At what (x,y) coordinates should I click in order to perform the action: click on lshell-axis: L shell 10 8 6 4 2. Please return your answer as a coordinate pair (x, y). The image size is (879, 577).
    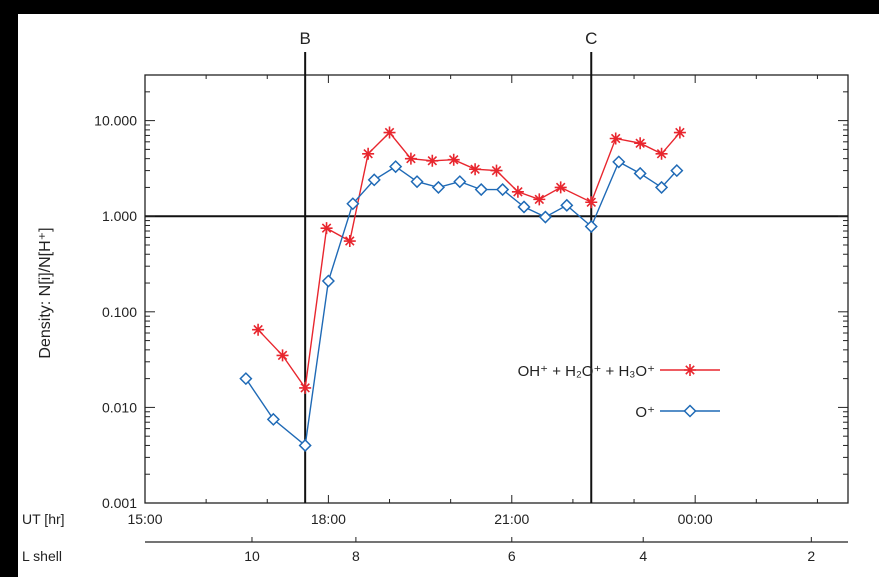
    Looking at the image, I should click on (435, 550).